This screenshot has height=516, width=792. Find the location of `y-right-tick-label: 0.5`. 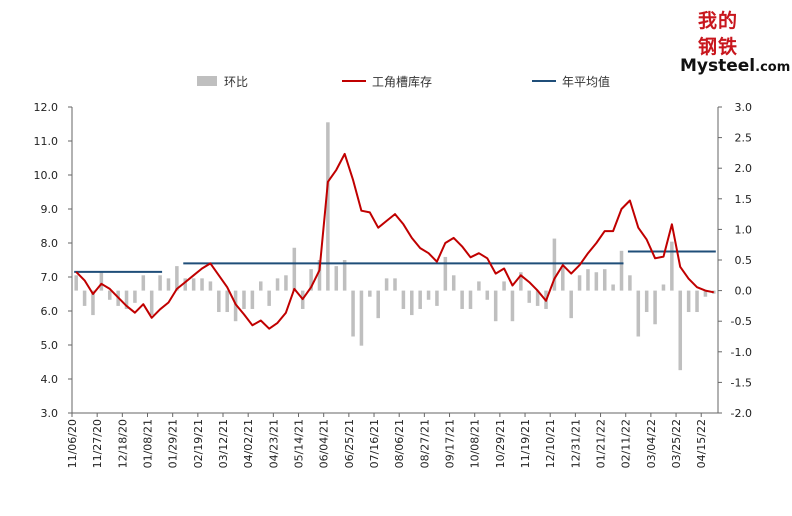

y-right-tick-label: 0.5 is located at coordinates (744, 260).